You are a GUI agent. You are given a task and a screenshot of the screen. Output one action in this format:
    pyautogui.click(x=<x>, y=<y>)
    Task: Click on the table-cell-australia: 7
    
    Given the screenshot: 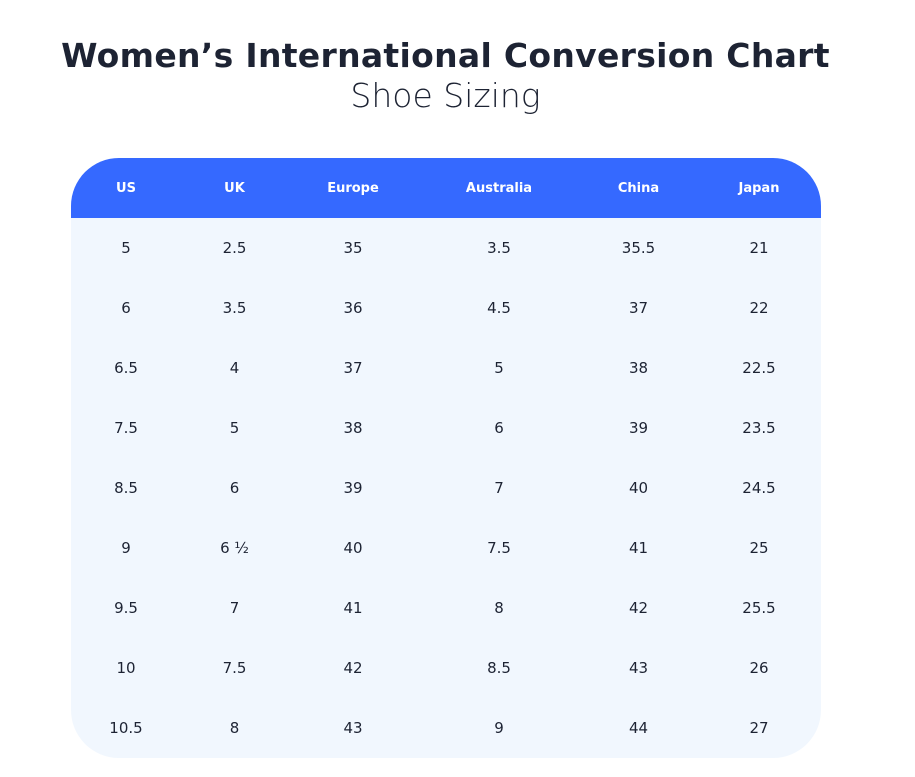 What is the action you would take?
    pyautogui.click(x=499, y=488)
    